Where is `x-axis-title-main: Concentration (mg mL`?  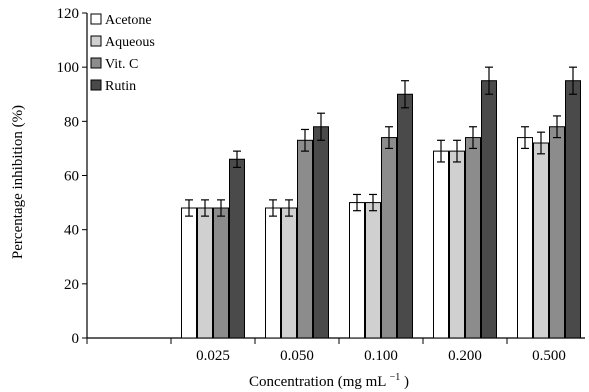 x-axis-title-main: Concentration (mg mL is located at coordinates (317, 382).